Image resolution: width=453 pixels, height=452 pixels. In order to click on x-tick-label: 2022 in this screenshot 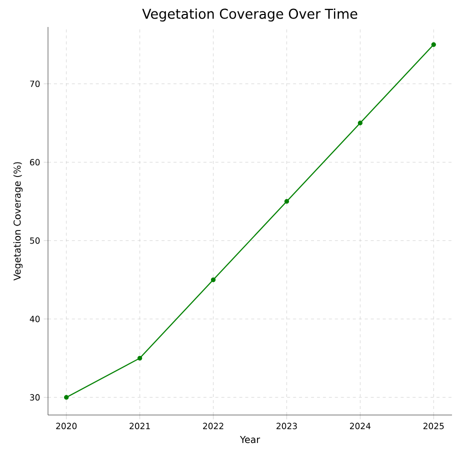, I will do `click(213, 426)`.